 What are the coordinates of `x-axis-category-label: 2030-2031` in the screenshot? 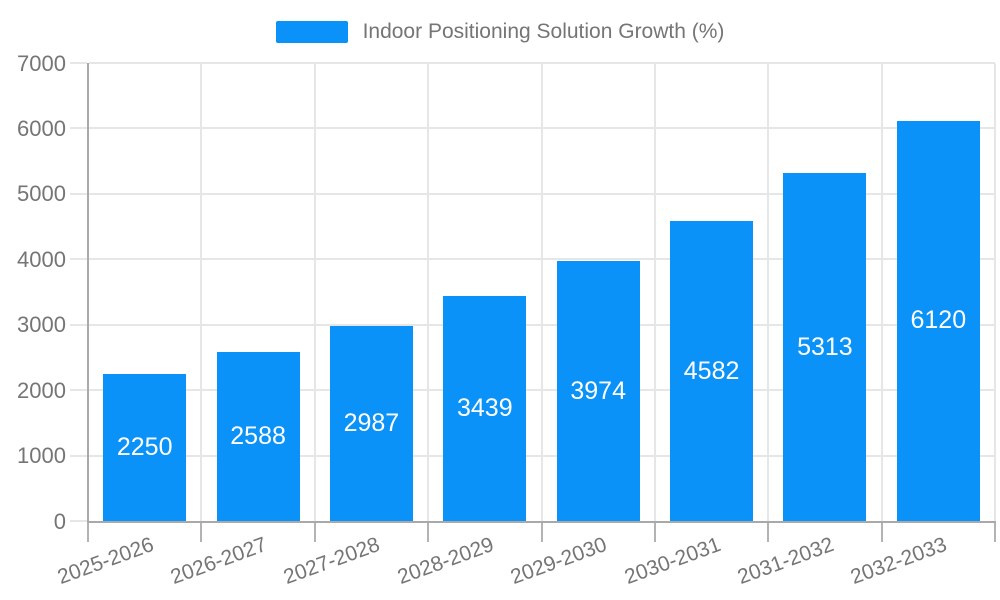 It's located at (672, 561).